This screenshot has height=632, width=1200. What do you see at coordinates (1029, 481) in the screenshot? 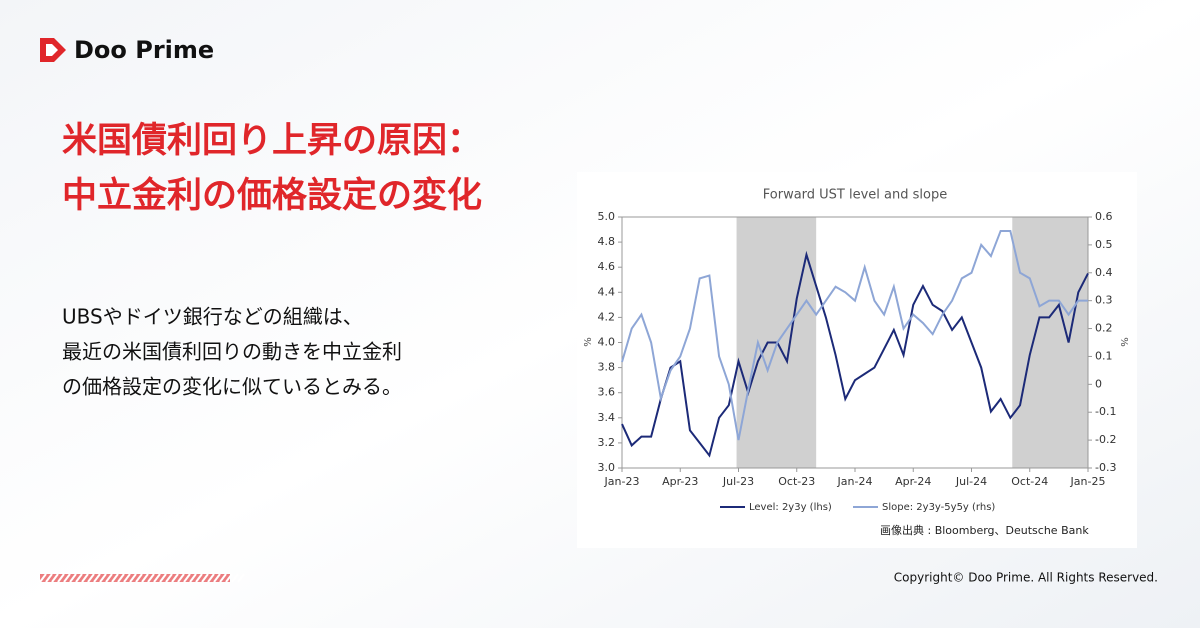
I see `x-tick-label: Oct-24` at bounding box center [1029, 481].